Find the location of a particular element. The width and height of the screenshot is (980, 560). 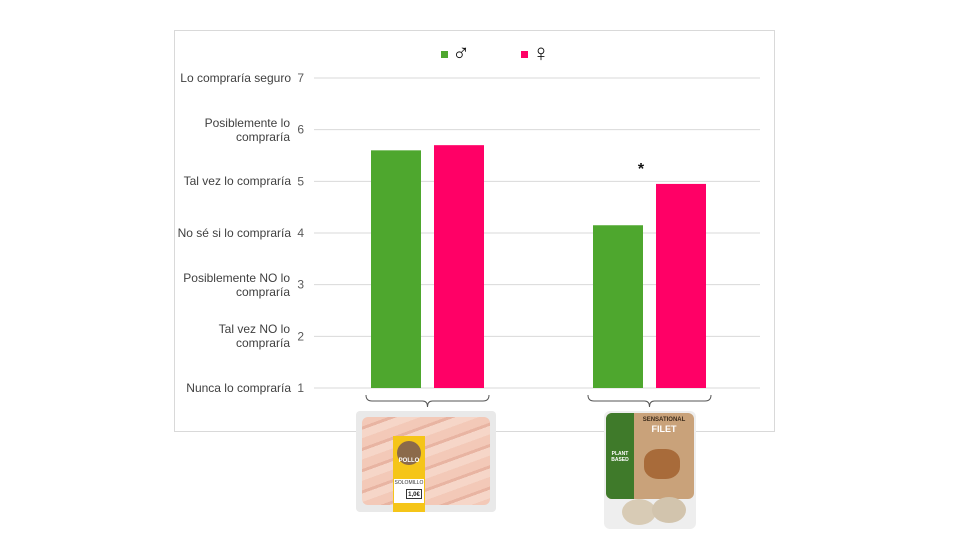

y-tick-value: 7 is located at coordinates (300, 78).